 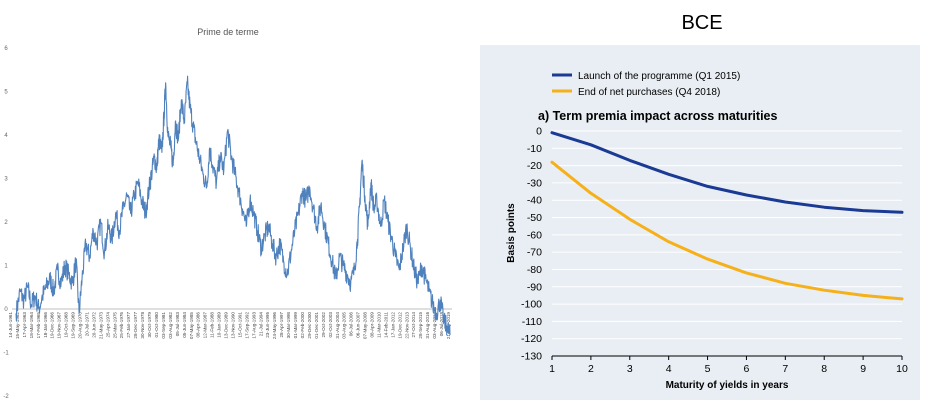 What do you see at coordinates (657, 116) in the screenshot?
I see `right-chart-title: a) Term premia impact across maturities` at bounding box center [657, 116].